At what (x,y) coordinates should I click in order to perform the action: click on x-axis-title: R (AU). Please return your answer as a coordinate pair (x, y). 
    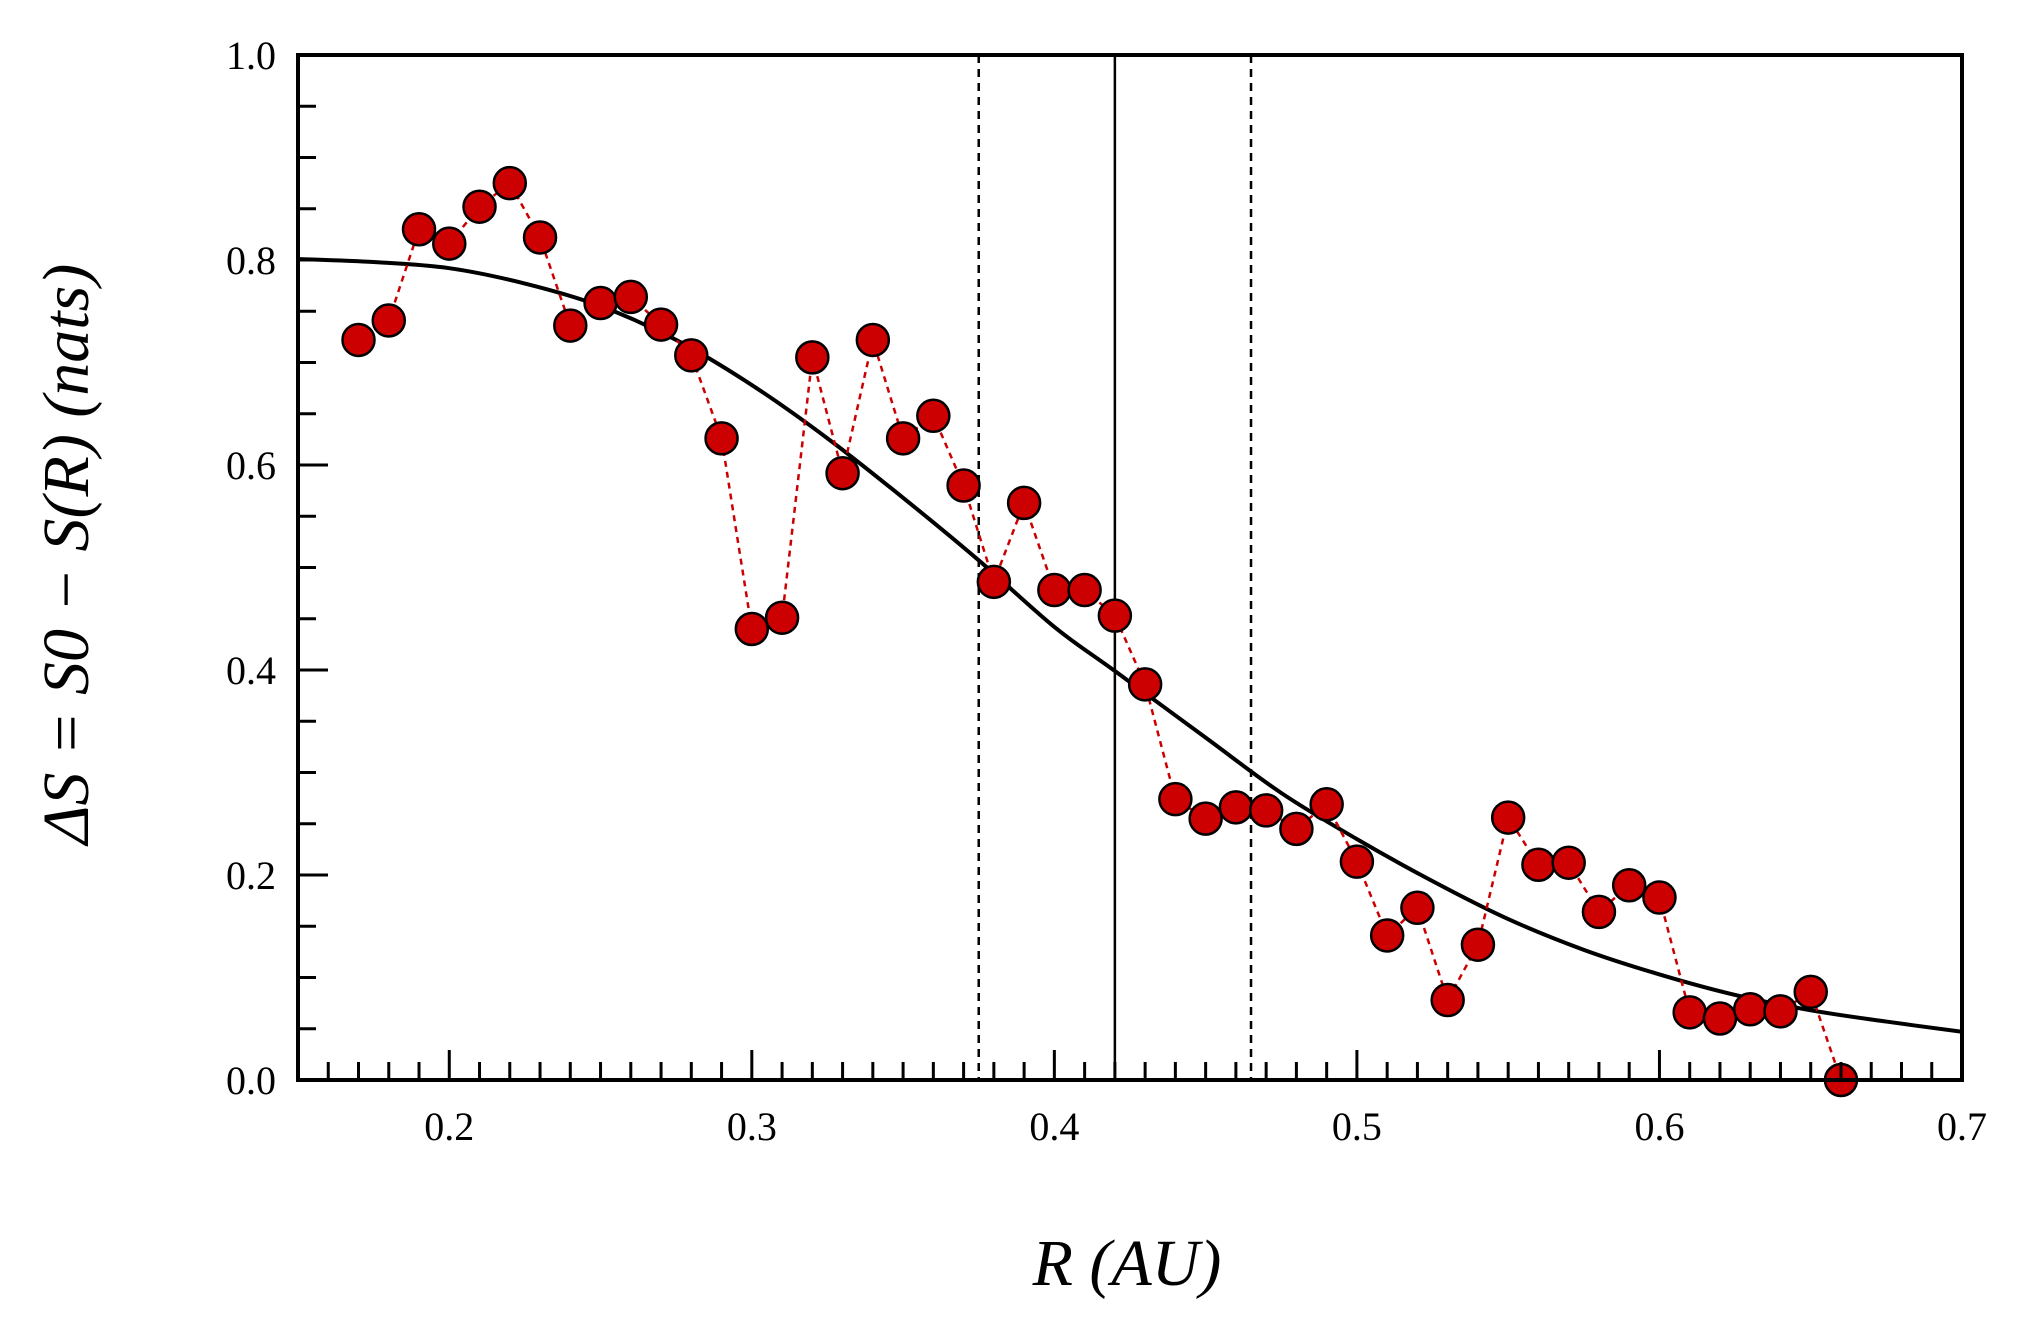
    Looking at the image, I should click on (1127, 1263).